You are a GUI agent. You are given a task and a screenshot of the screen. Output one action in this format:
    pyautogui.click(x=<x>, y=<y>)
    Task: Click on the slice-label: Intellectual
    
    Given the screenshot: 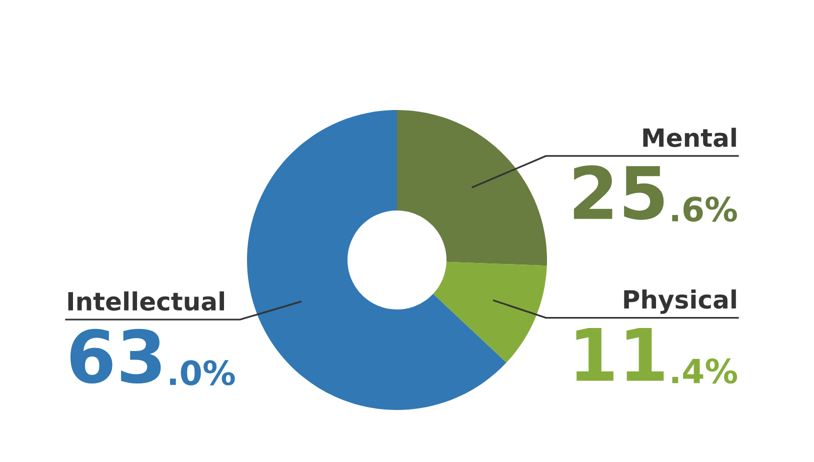 What is the action you would take?
    pyautogui.click(x=146, y=301)
    